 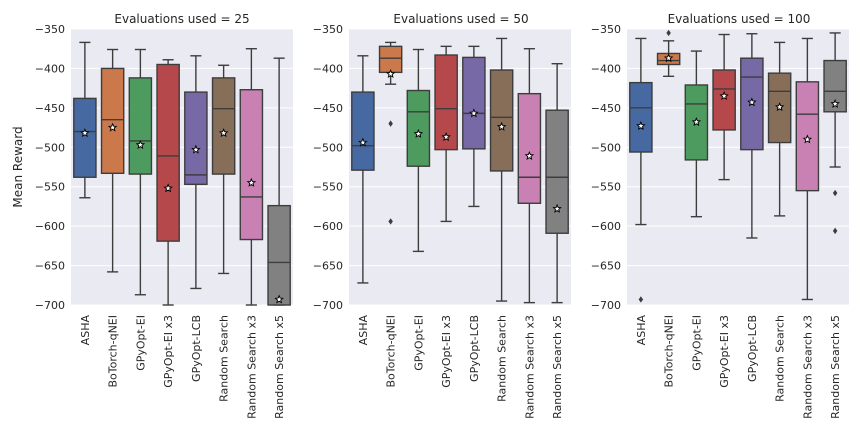 What do you see at coordinates (18, 166) in the screenshot?
I see `y-axis-label: Mean Reward` at bounding box center [18, 166].